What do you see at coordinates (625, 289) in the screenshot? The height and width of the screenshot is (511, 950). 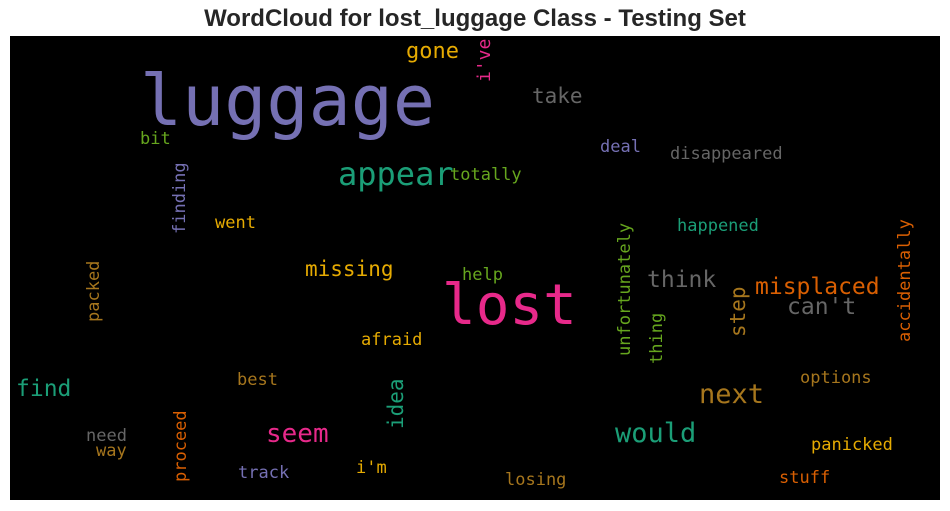 I see `word-unfortunately: unfortunately` at bounding box center [625, 289].